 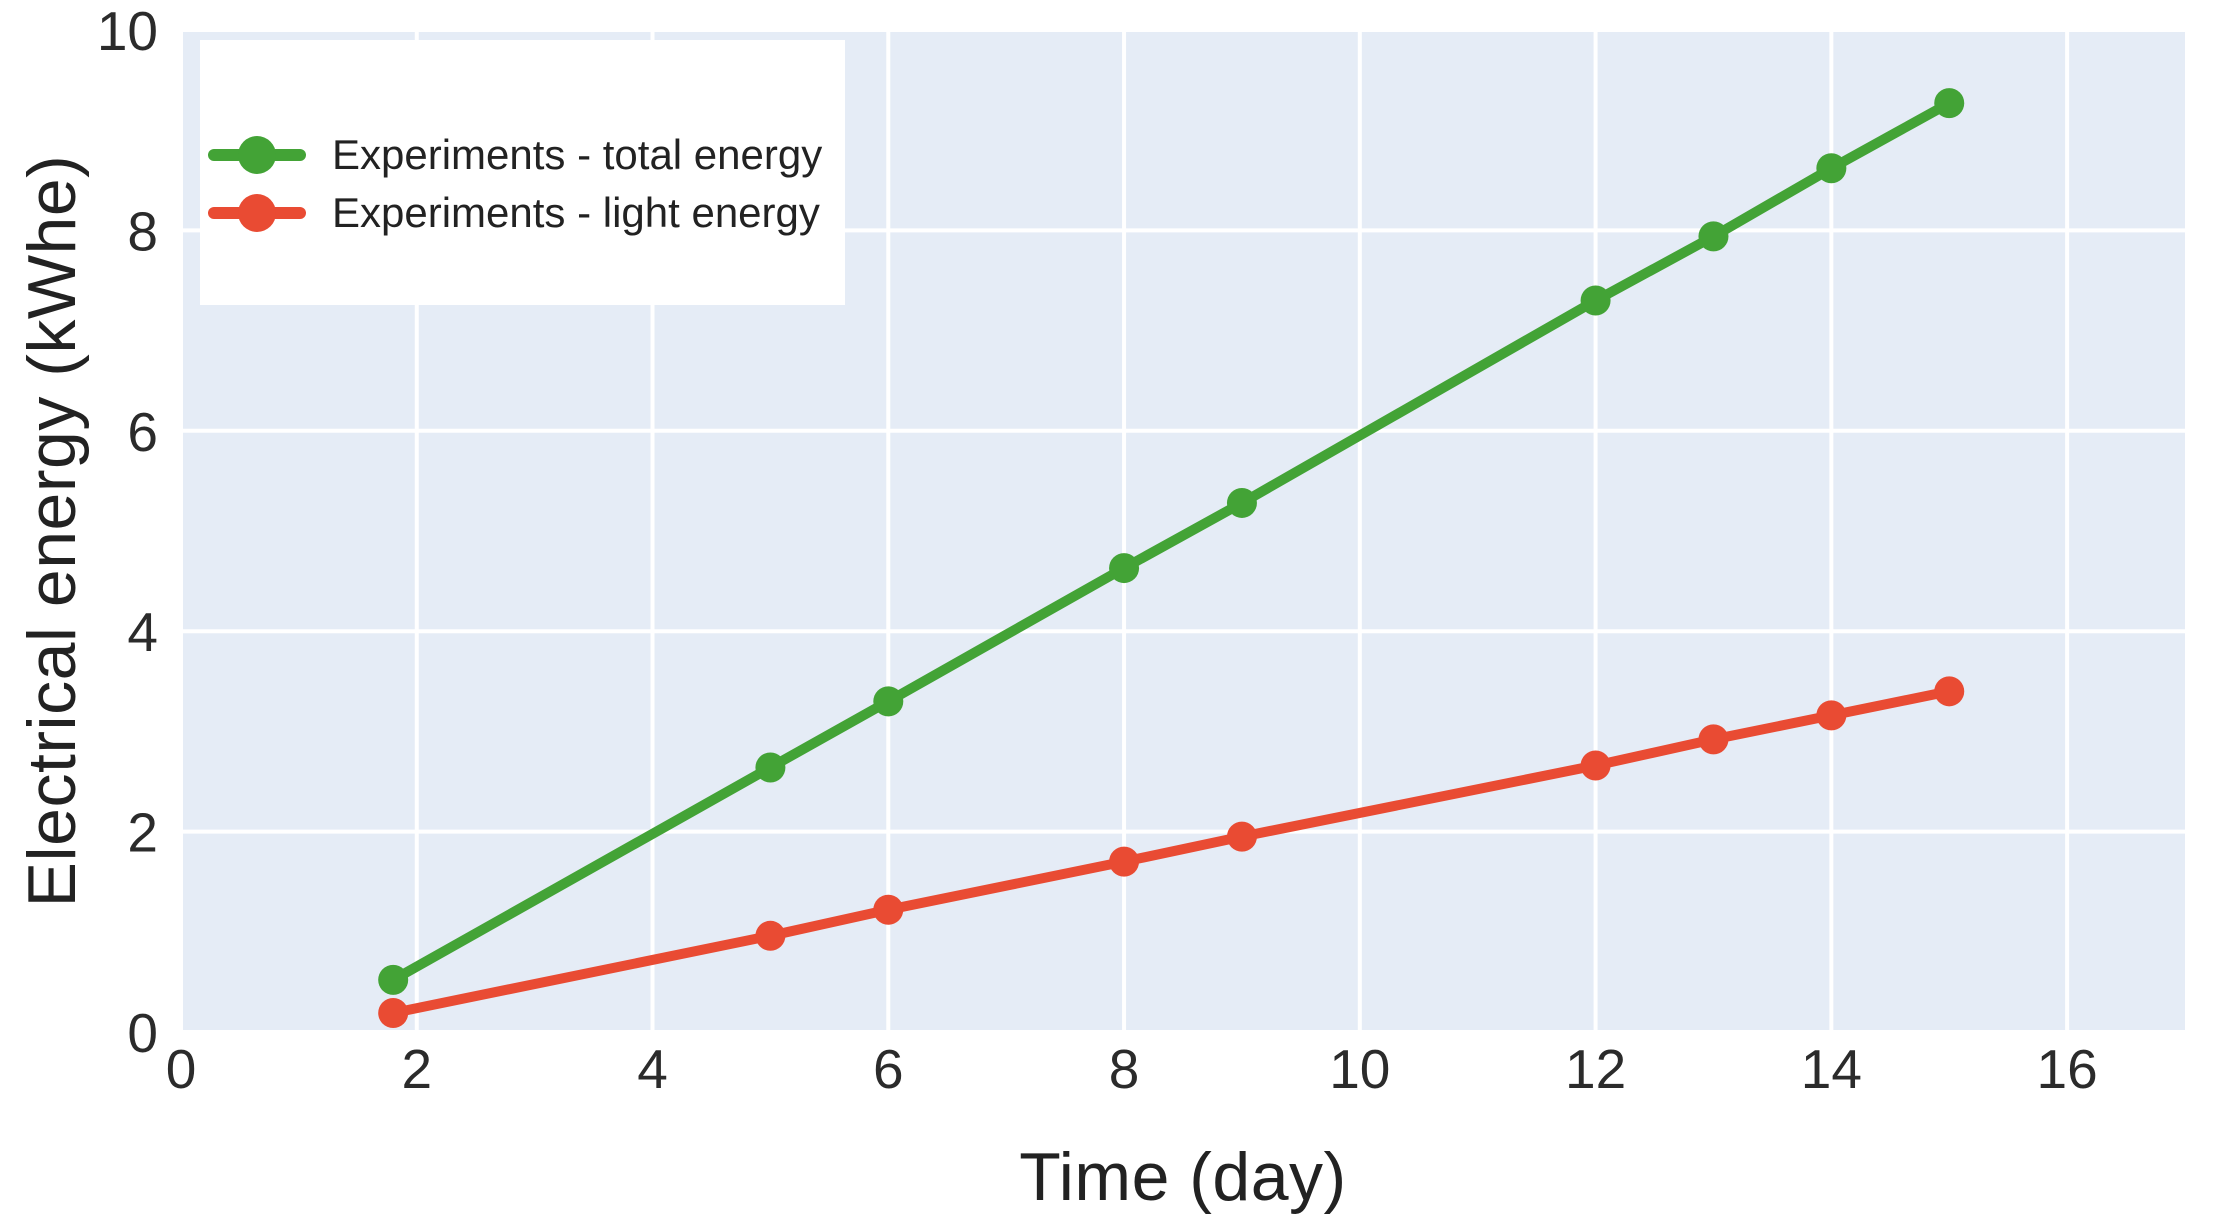 What do you see at coordinates (652, 1069) in the screenshot?
I see `x-tick-label: 4` at bounding box center [652, 1069].